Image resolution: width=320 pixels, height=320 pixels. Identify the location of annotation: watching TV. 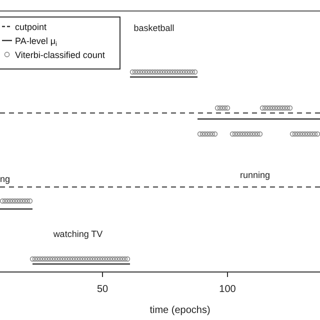
(77, 234).